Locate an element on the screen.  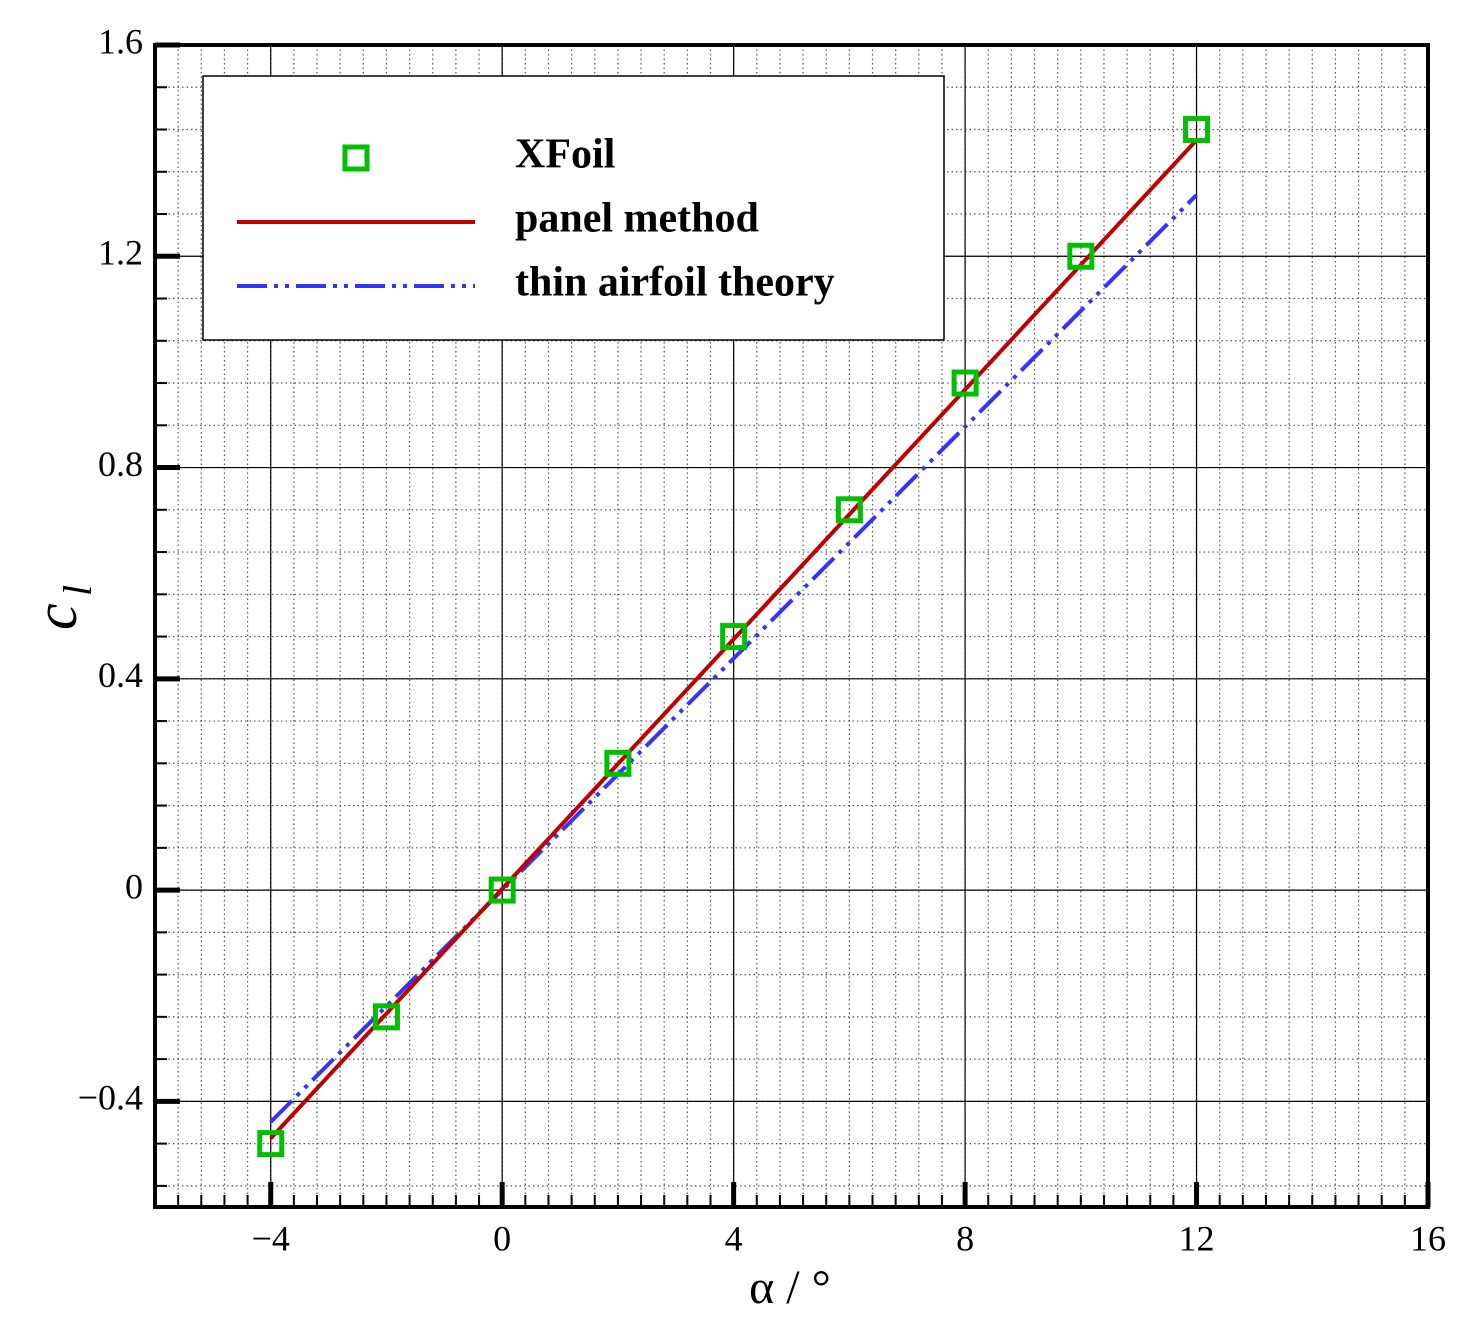
y-axis-label: c is located at coordinates (56, 616).